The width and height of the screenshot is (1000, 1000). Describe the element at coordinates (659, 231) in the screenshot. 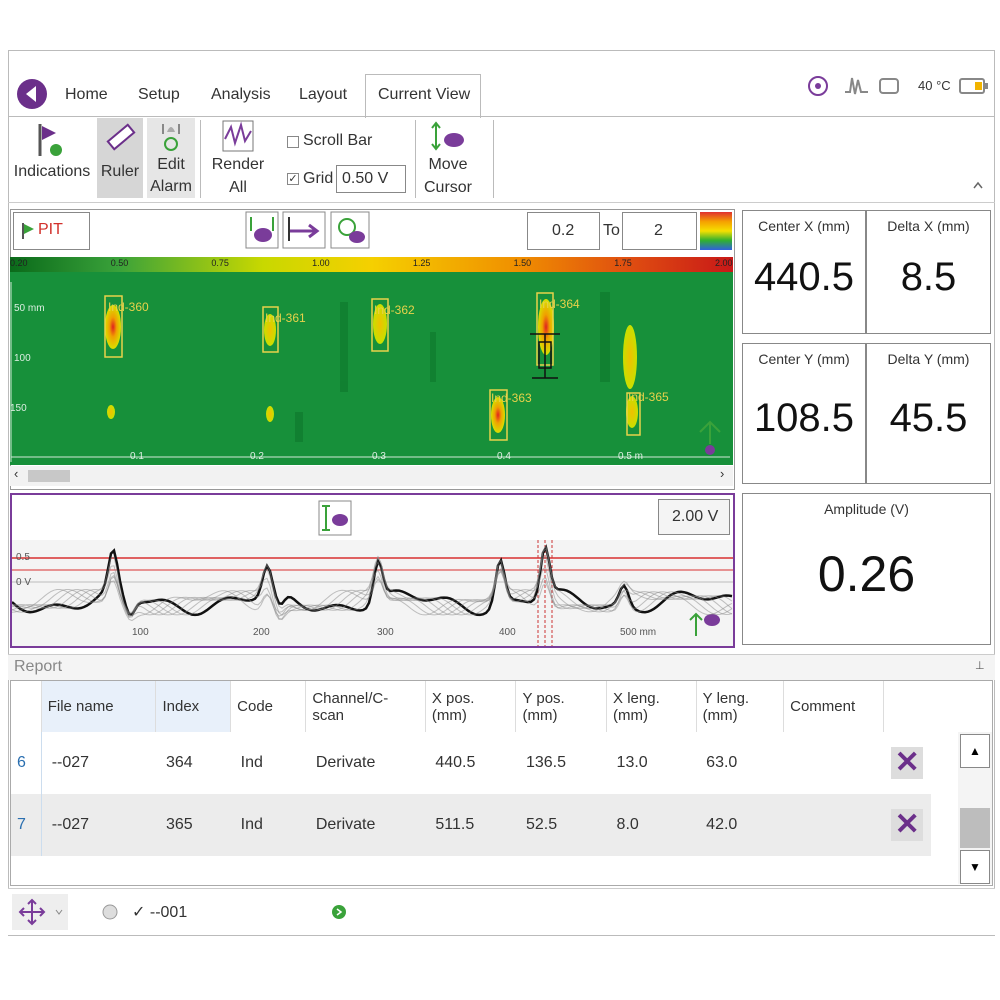

I see `range-to-input` at that location.